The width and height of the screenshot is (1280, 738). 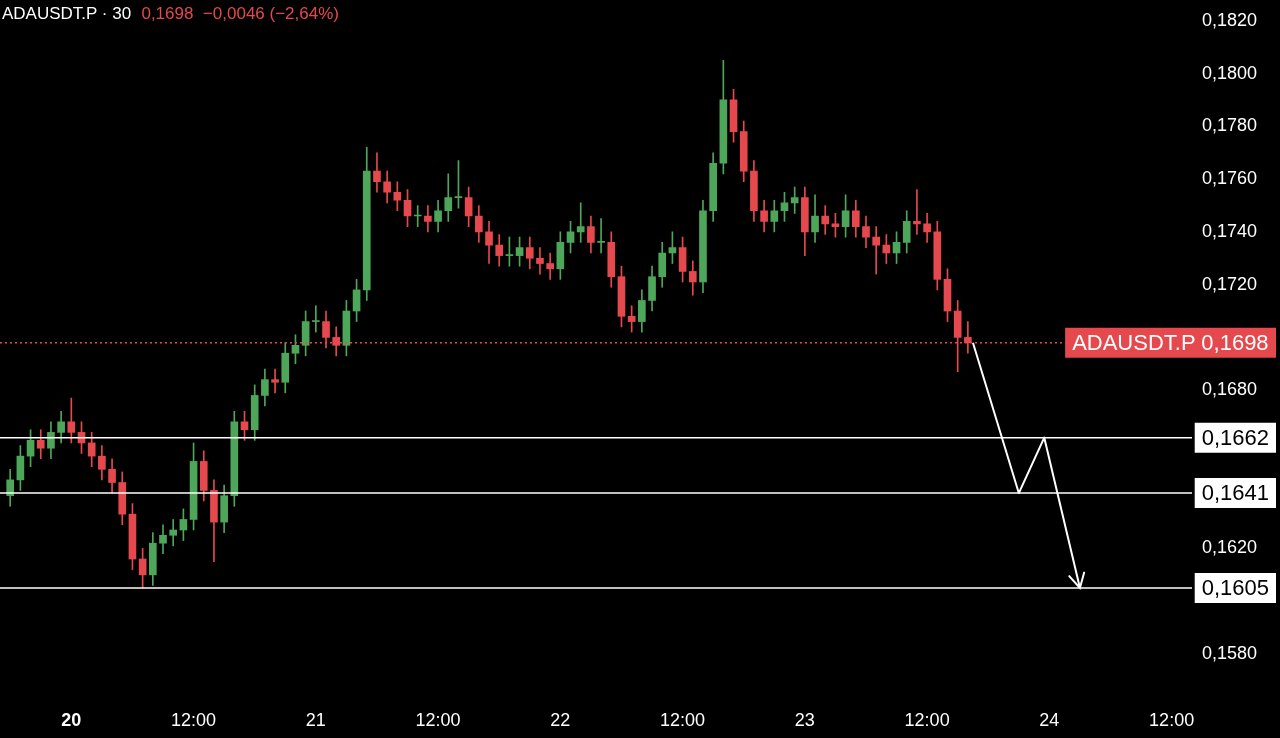 What do you see at coordinates (1170, 342) in the screenshot?
I see `ref-line-label: ADAUSDT.P 0,1698` at bounding box center [1170, 342].